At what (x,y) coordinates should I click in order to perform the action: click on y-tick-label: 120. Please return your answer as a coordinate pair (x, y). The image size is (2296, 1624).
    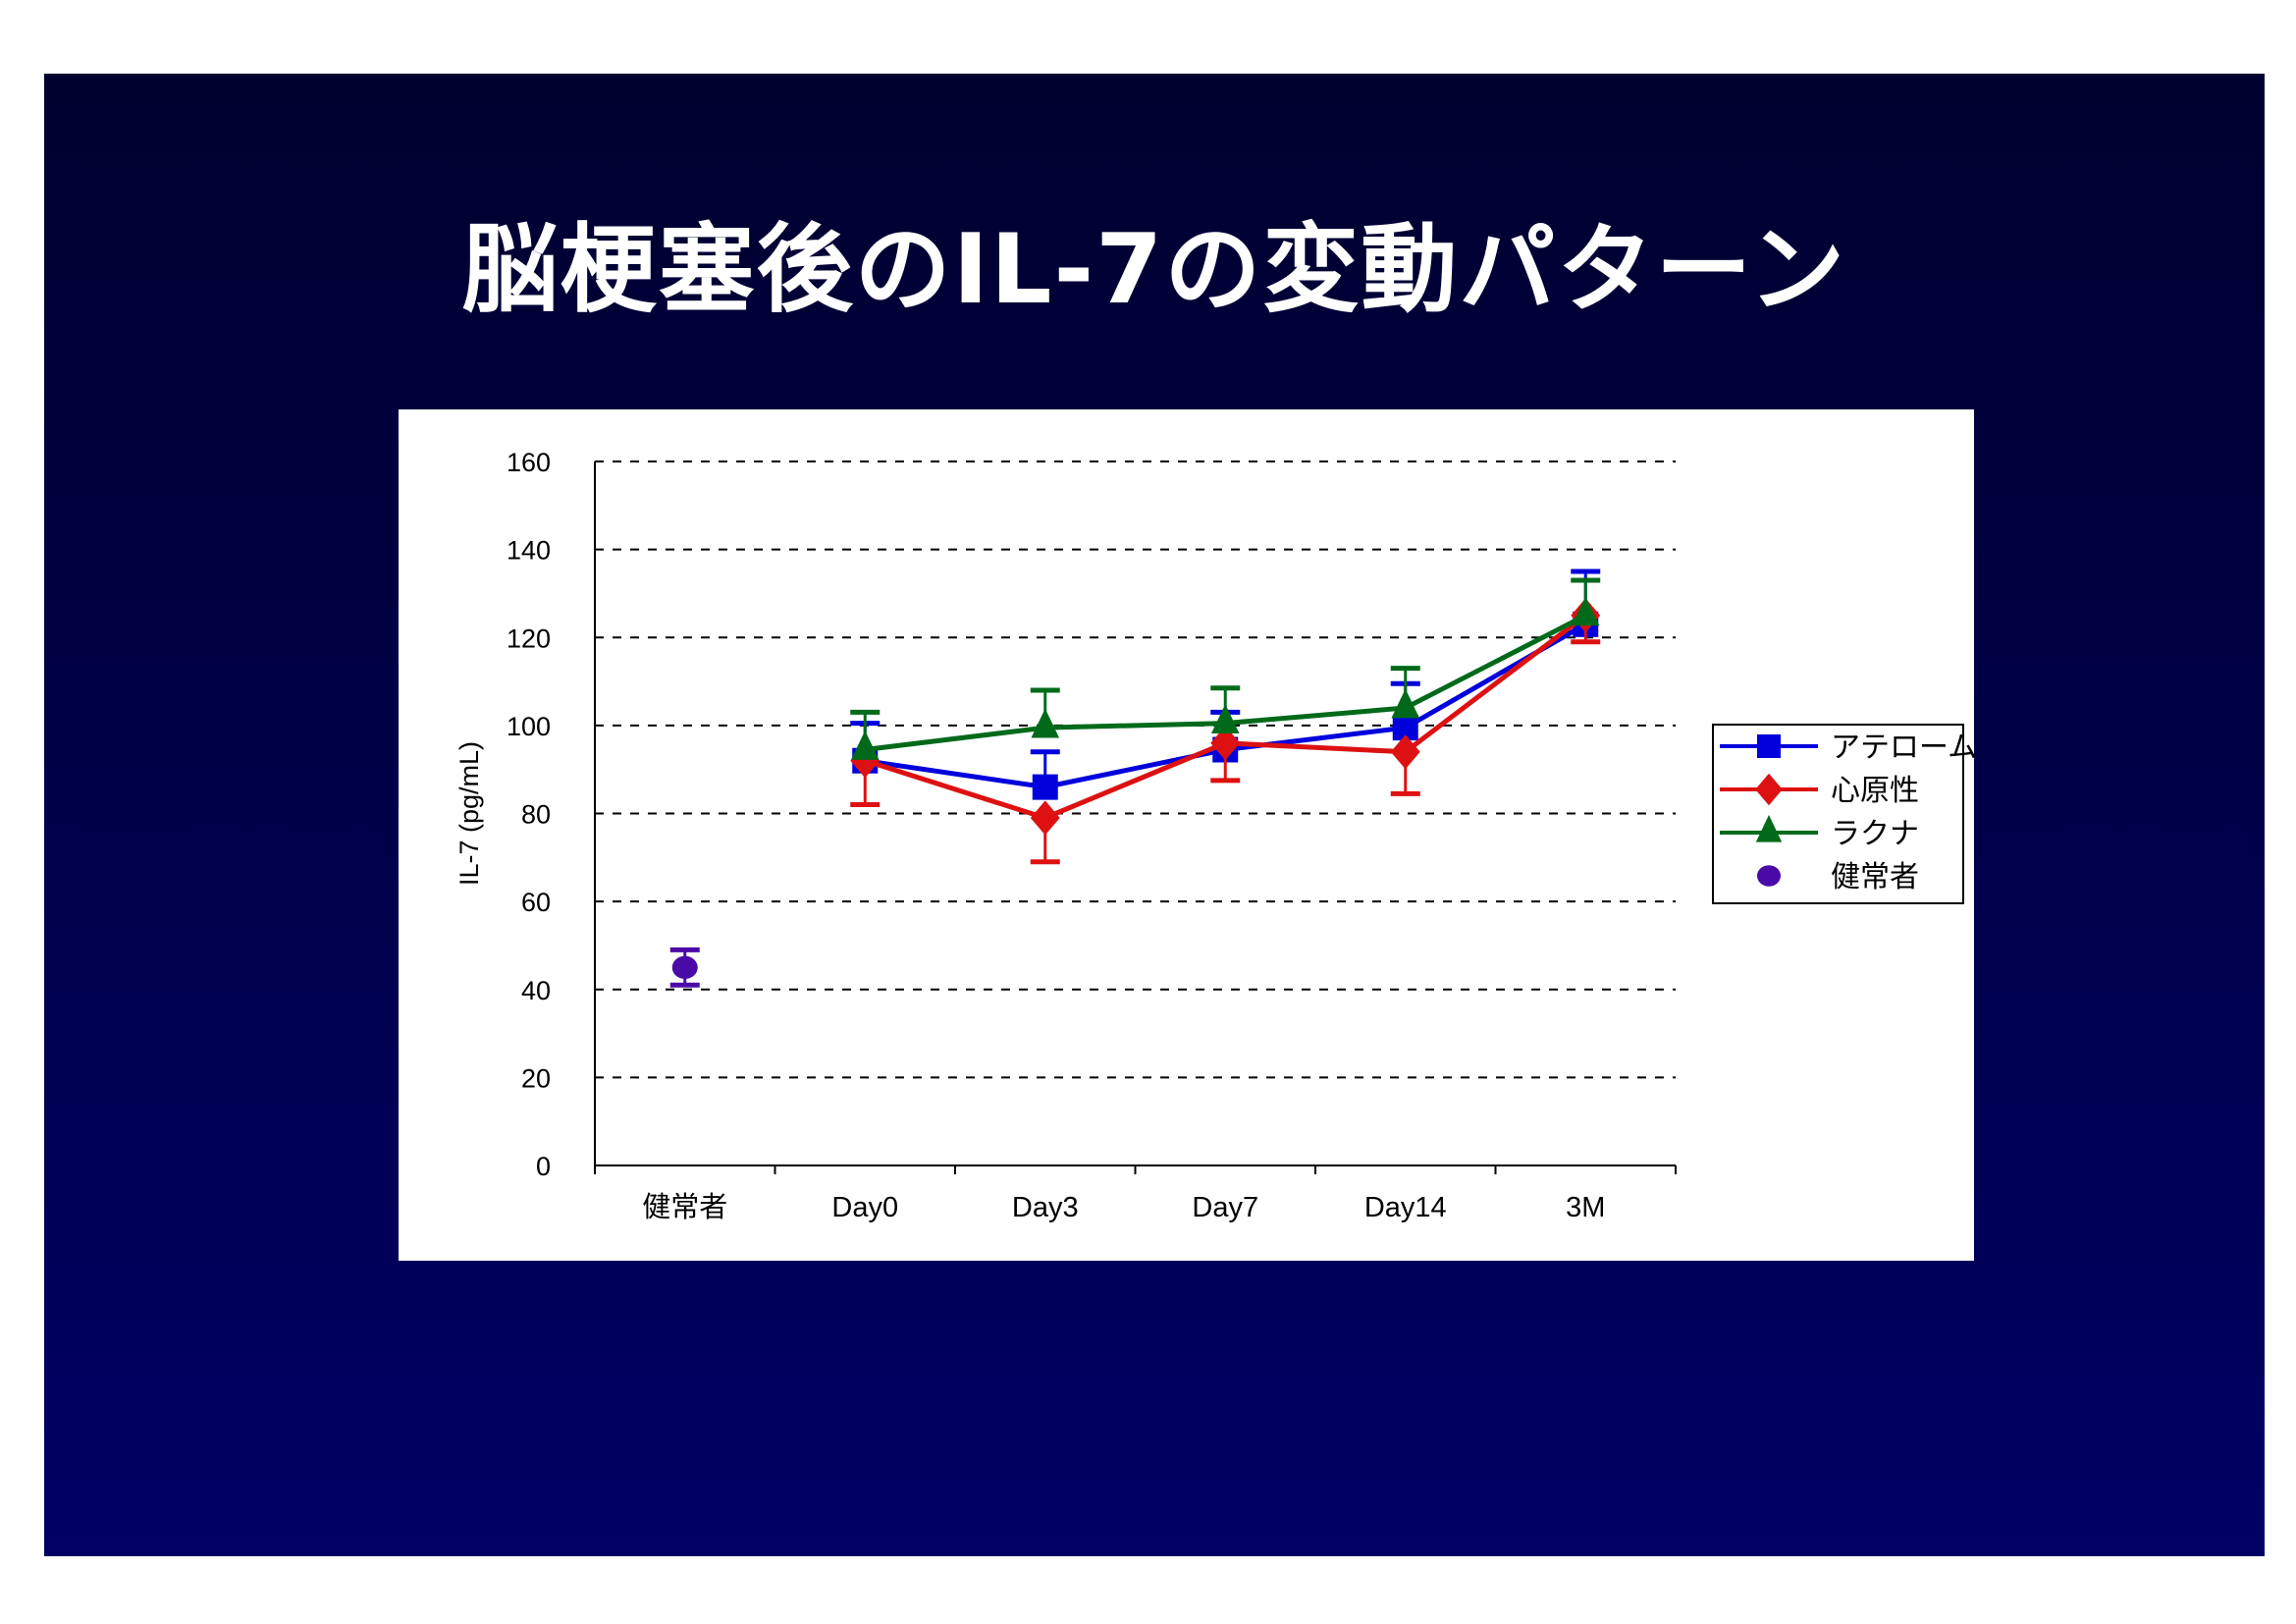
    Looking at the image, I should click on (529, 638).